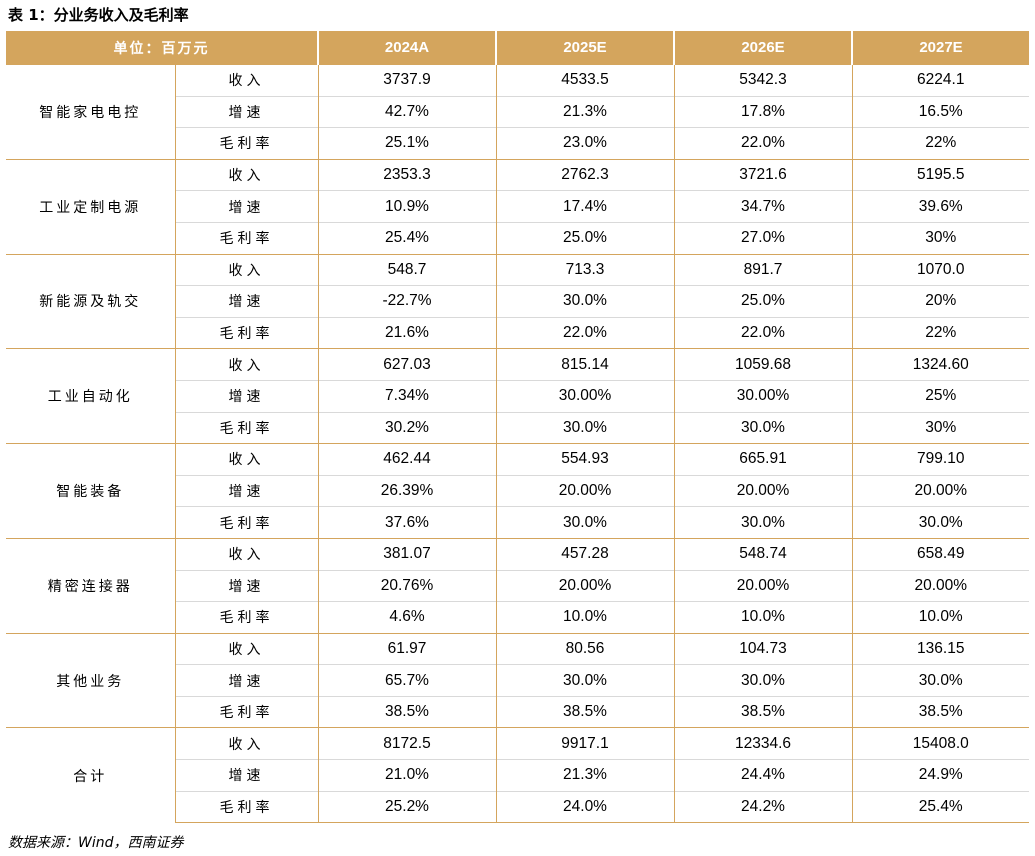 This screenshot has height=856, width=1035. I want to click on value-cell: 10.9%, so click(406, 206).